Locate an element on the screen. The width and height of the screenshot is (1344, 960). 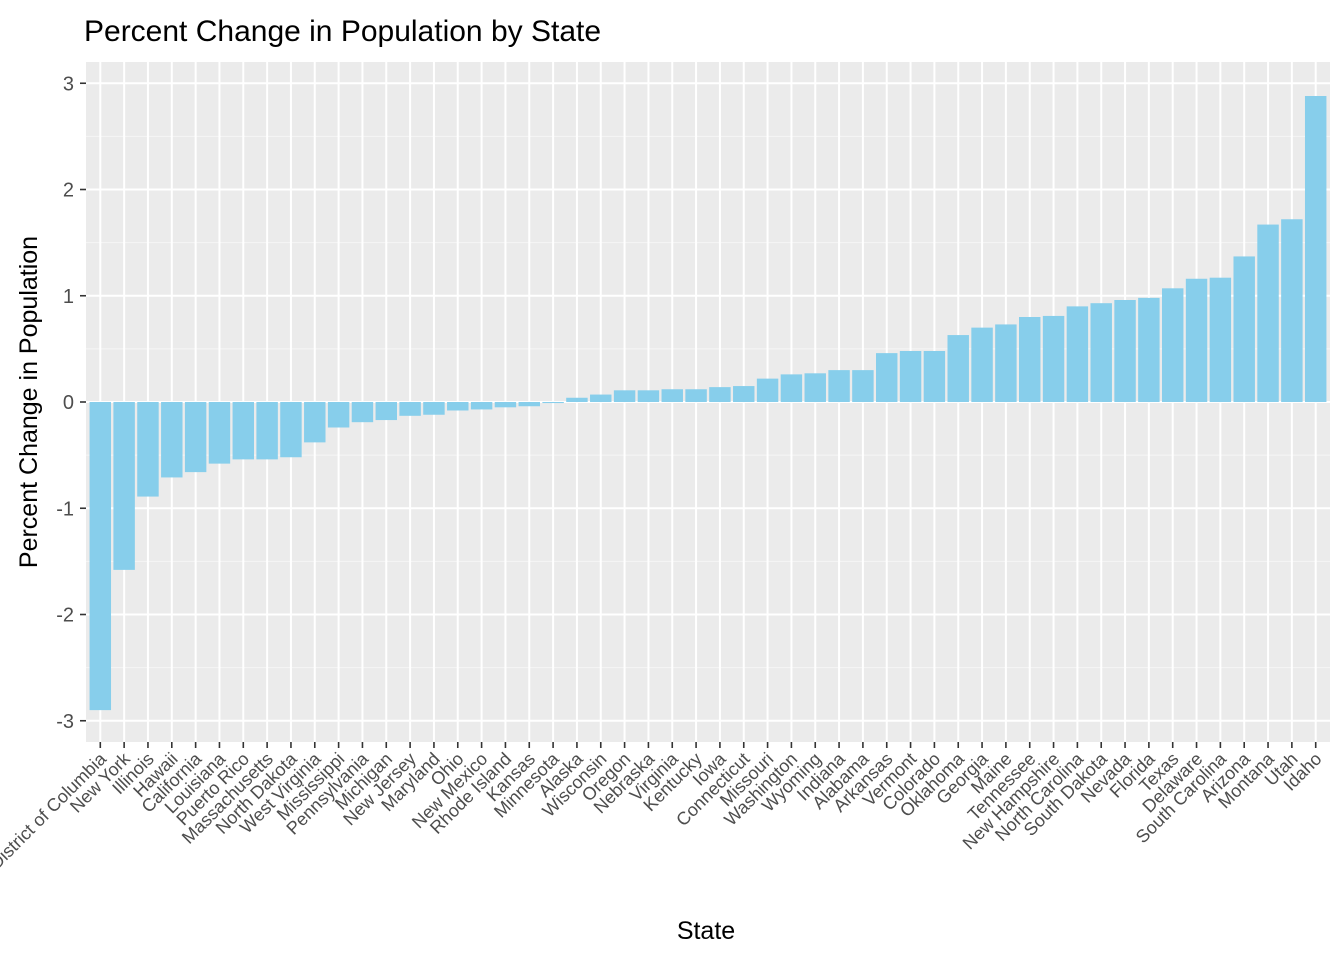
y-tick-label: 2 is located at coordinates (68, 191).